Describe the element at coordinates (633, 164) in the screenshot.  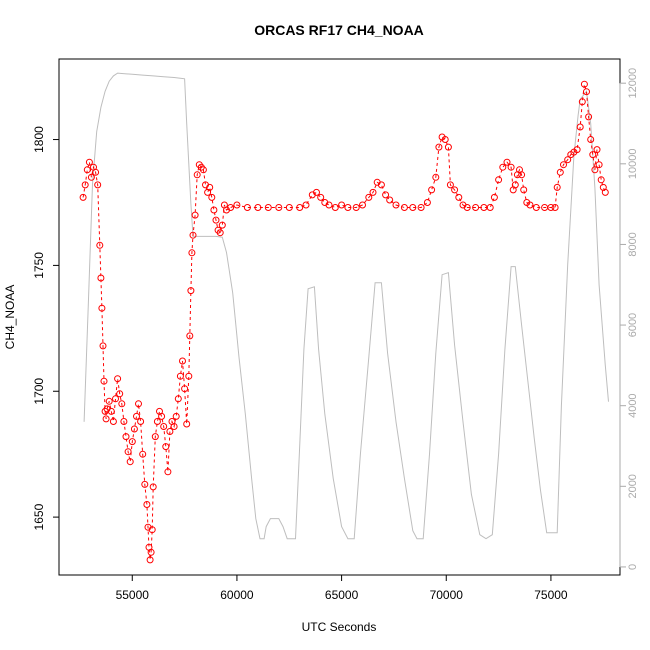
I see `y2-tick-label: 10000` at that location.